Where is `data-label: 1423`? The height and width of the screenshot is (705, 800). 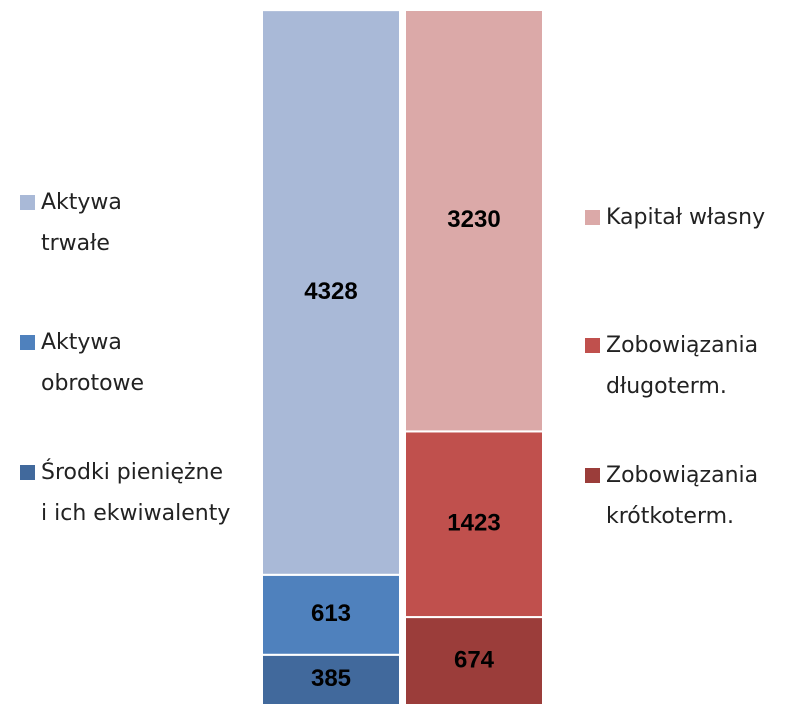 data-label: 1423 is located at coordinates (473, 523).